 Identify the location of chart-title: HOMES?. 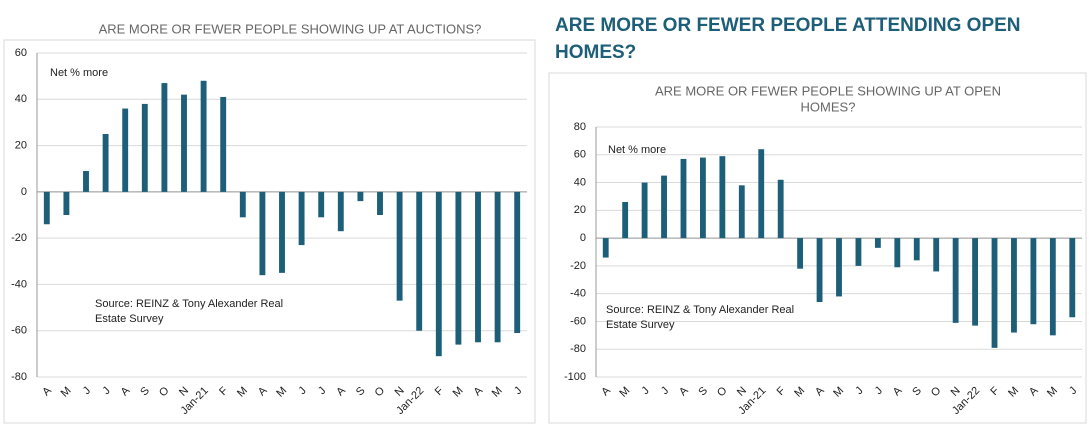
(828, 106).